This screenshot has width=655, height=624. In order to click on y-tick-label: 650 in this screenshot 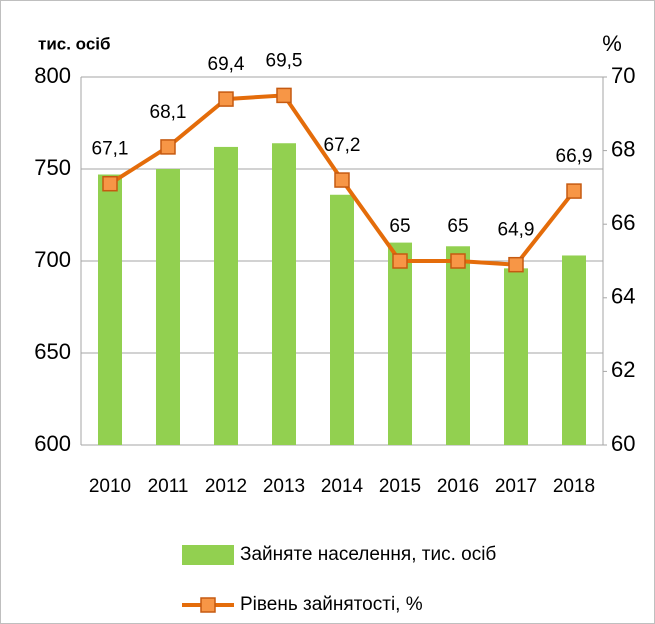, I will do `click(52, 351)`.